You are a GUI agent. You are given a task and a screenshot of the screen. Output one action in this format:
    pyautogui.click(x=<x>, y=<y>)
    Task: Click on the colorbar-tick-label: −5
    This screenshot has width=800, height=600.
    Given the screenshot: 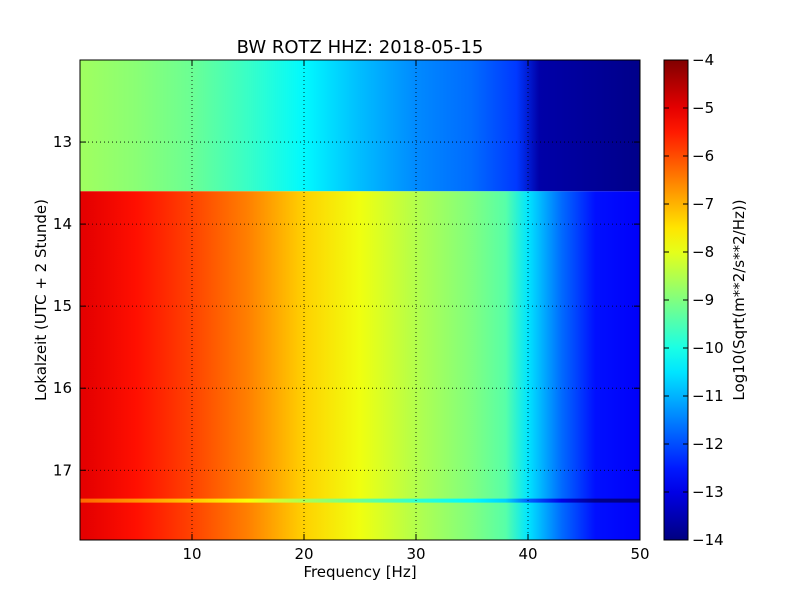 What is the action you would take?
    pyautogui.click(x=703, y=108)
    